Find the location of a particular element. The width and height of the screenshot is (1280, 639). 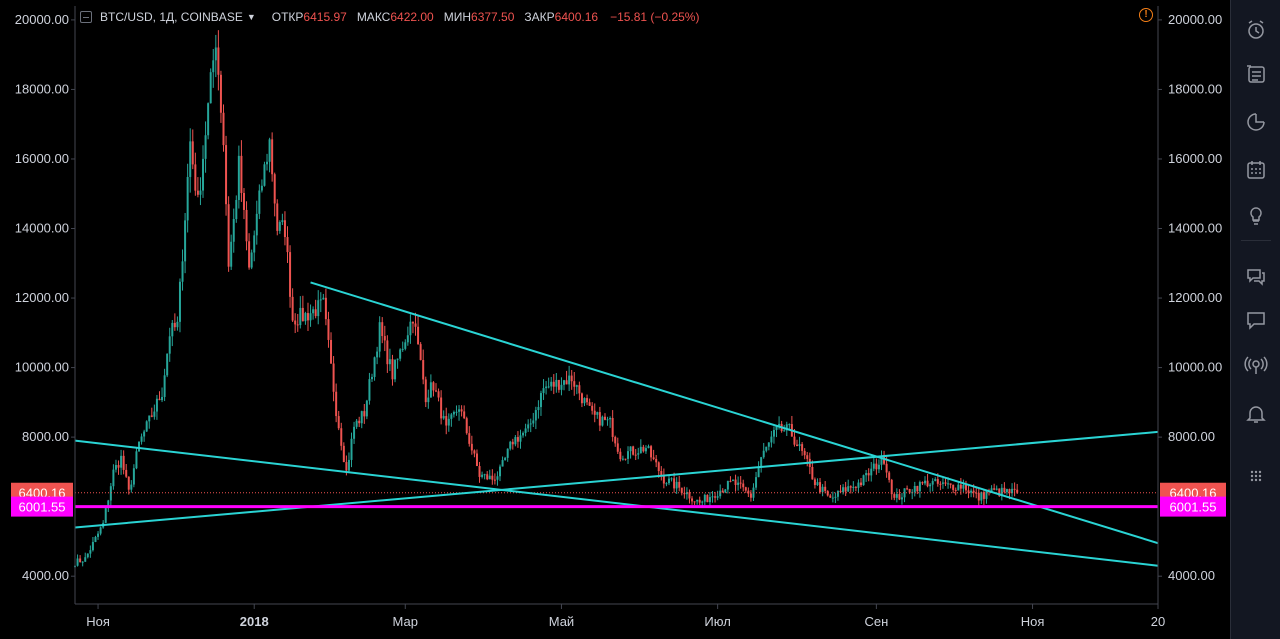

y-tick-label-left: 10000.00 is located at coordinates (42, 367).